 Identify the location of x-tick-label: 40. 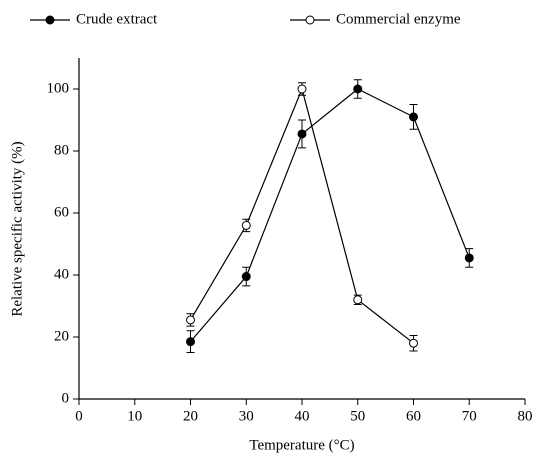
(302, 416).